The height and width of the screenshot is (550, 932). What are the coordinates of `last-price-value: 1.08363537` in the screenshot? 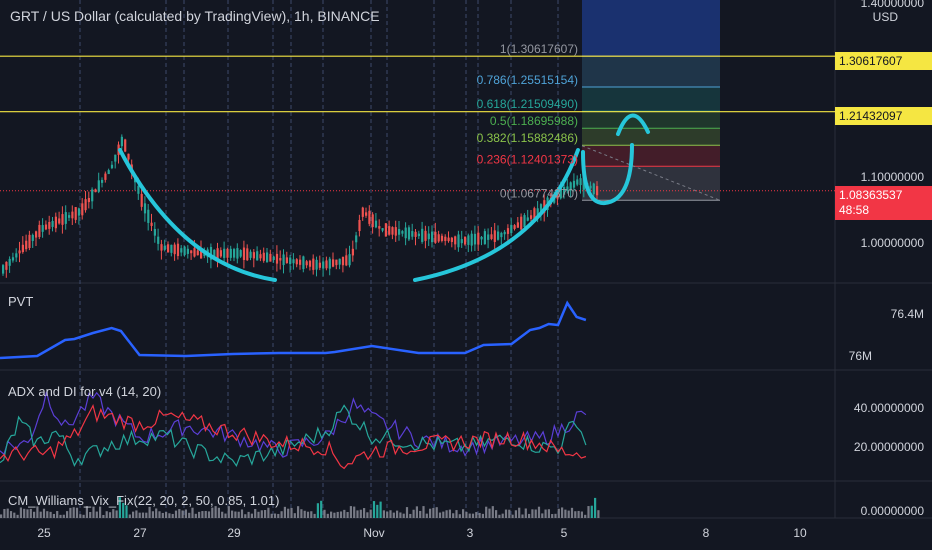 It's located at (871, 195).